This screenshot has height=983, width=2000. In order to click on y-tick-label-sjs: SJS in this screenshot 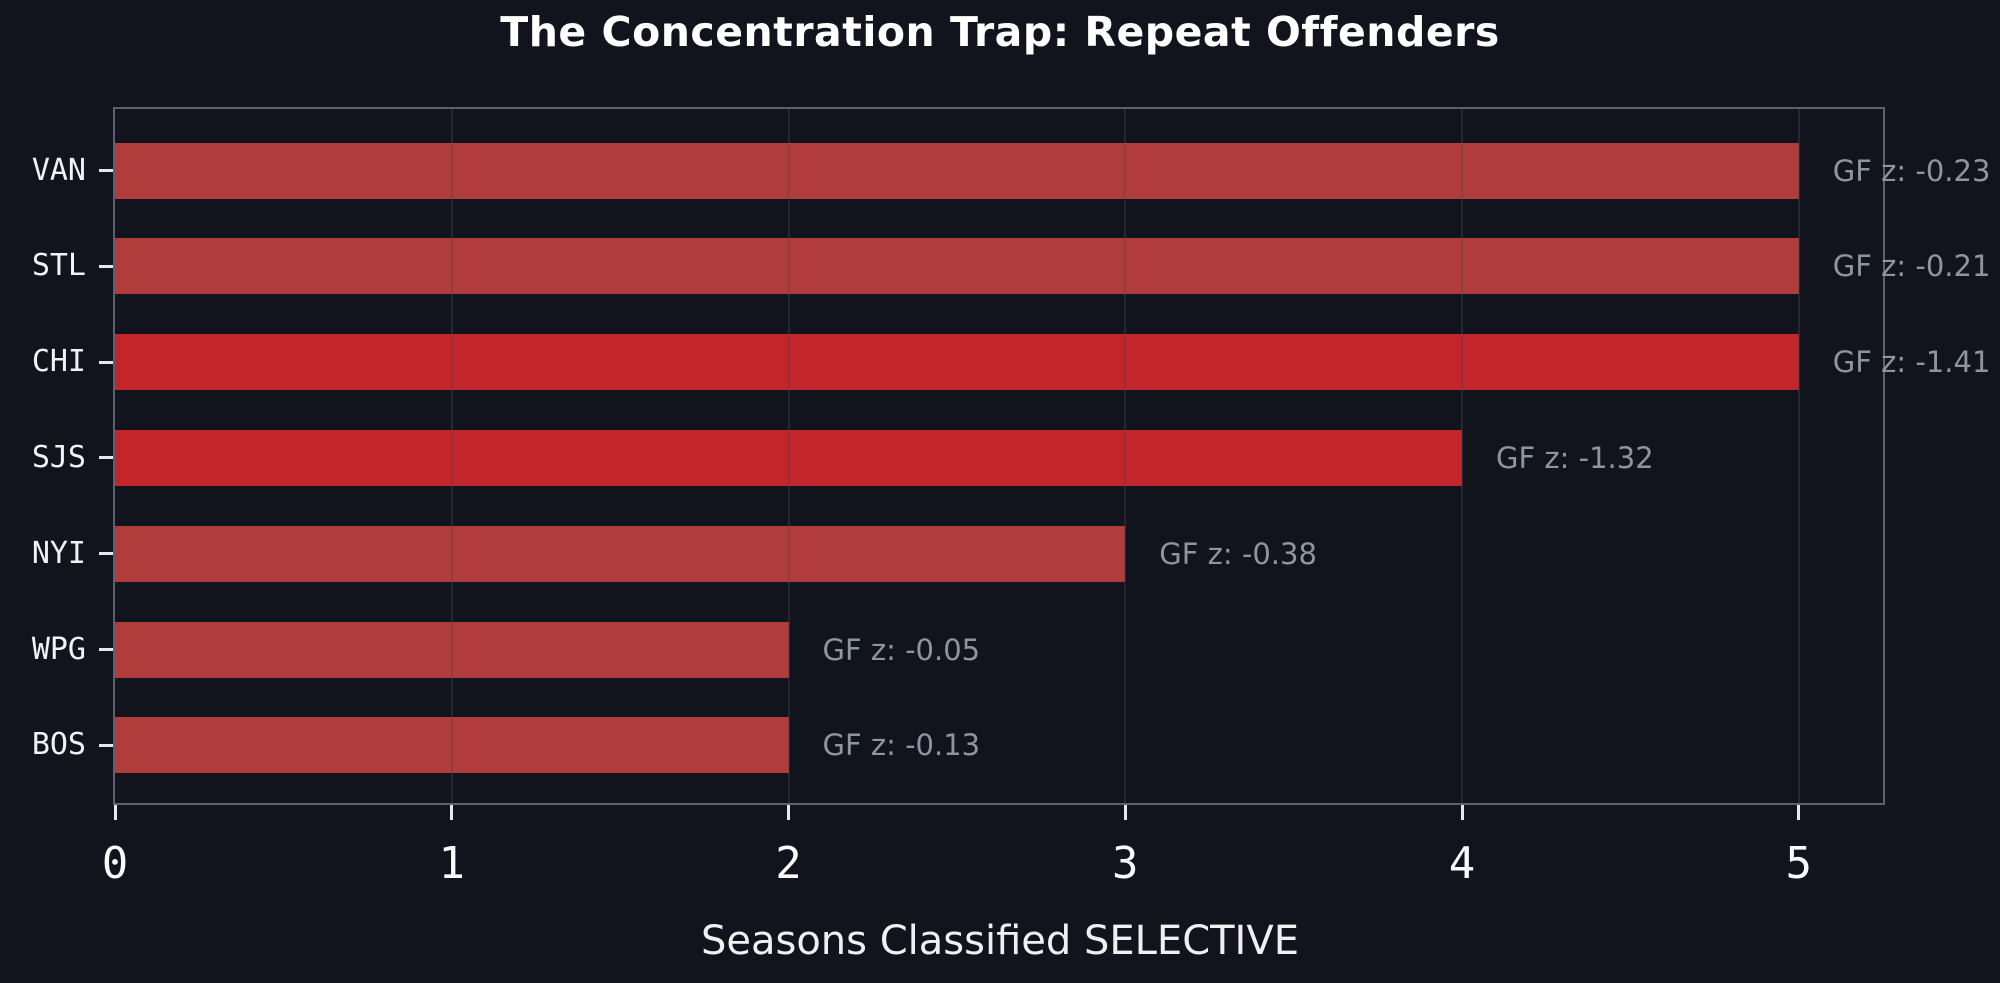, I will do `click(58, 457)`.